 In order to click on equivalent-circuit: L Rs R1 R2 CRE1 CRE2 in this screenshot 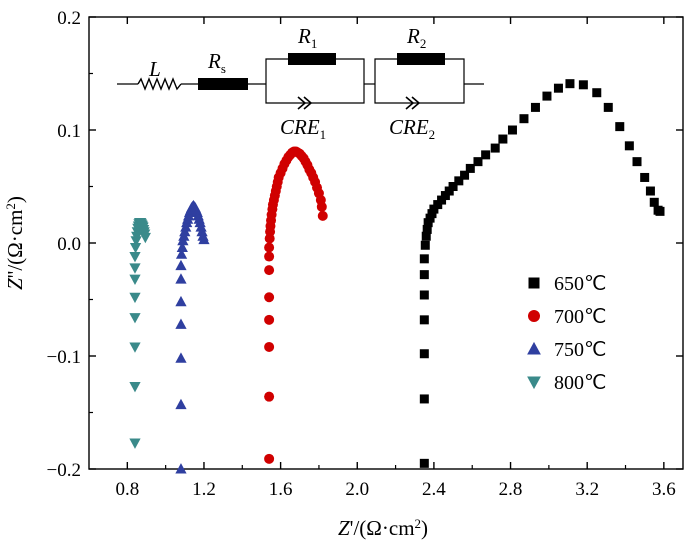, I will do `click(300, 83)`.